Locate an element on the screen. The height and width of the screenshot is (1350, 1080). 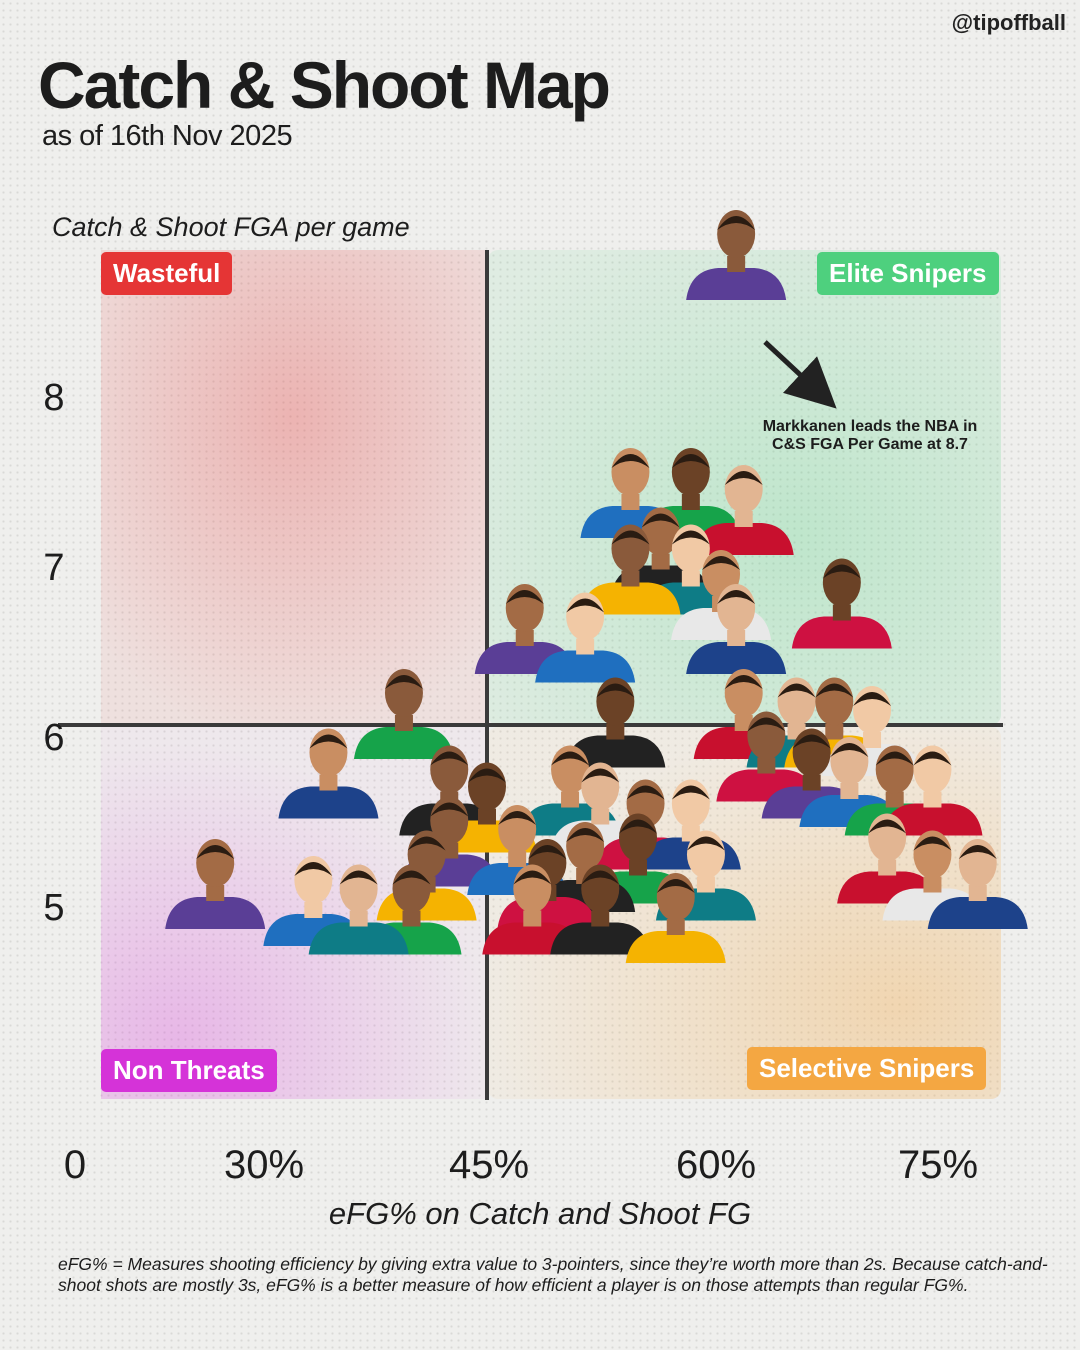
y-tick-label: 5 is located at coordinates (53, 908).